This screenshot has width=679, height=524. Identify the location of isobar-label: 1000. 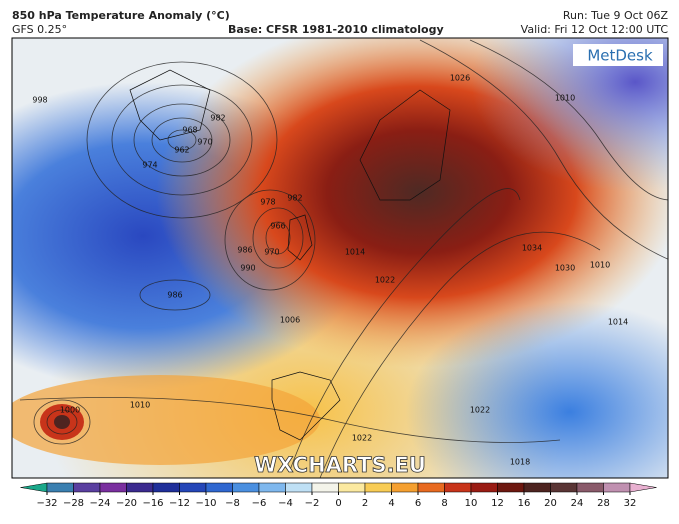
(70, 410).